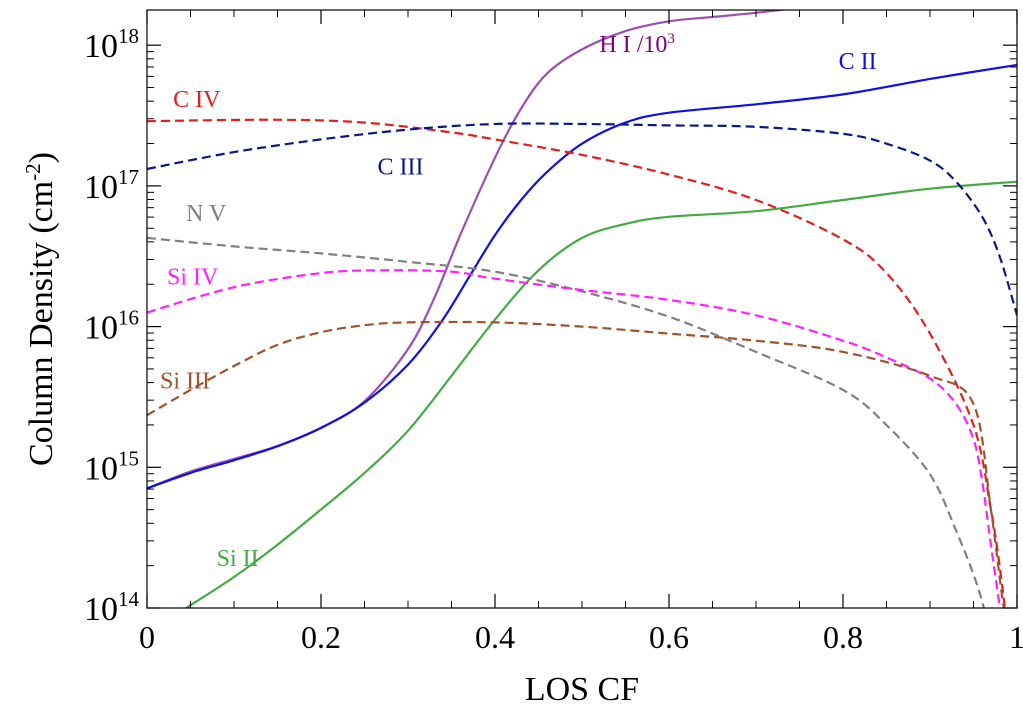  I want to click on series-label-text: C III, so click(401, 168).